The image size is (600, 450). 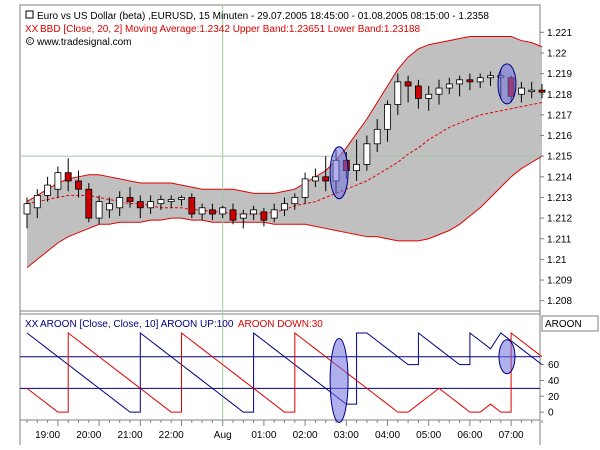 I want to click on title-checkbox-icon, so click(x=29, y=14).